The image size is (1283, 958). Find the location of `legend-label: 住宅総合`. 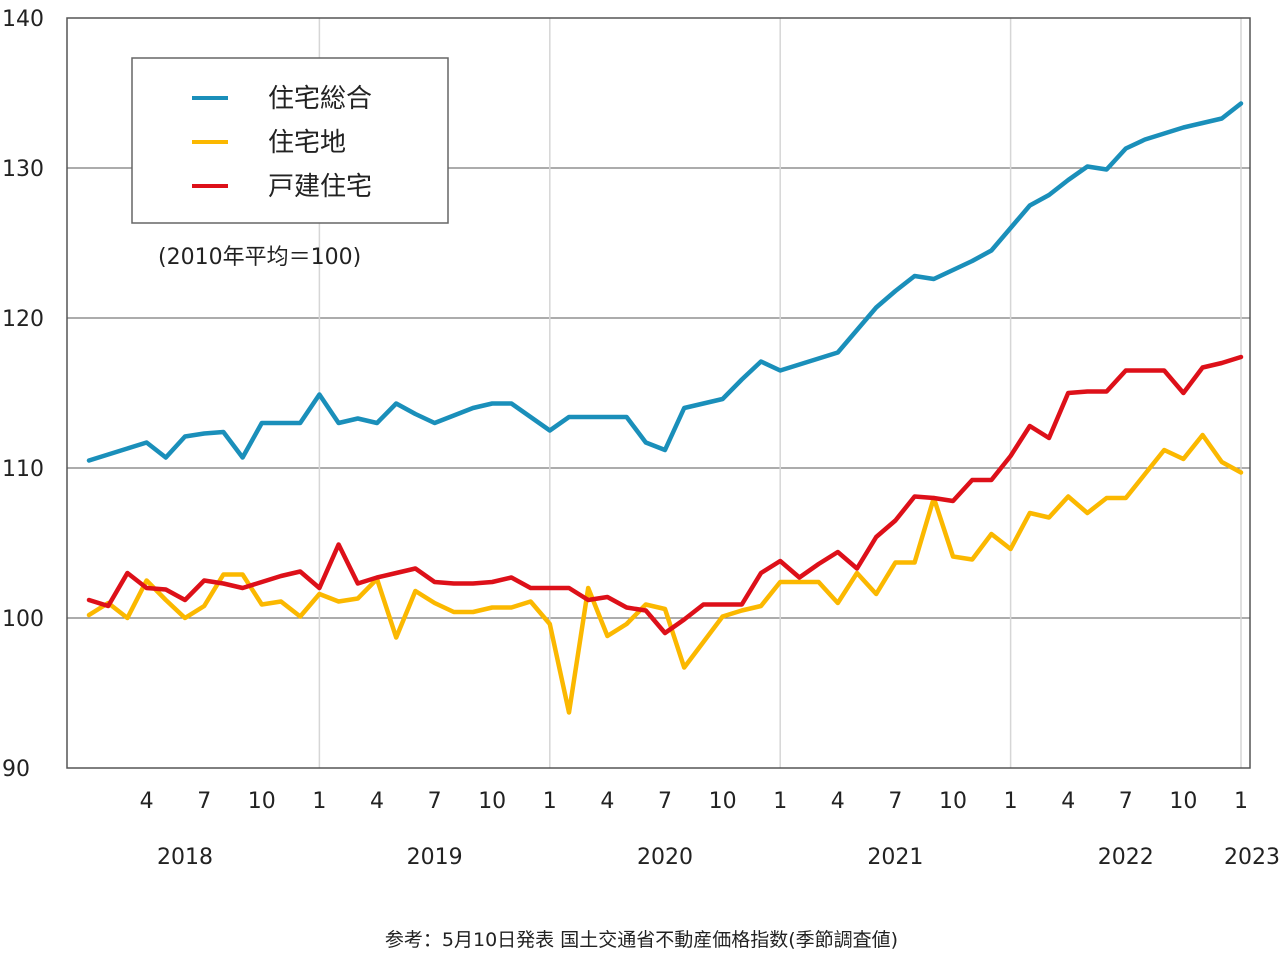

legend-label: 住宅総合 is located at coordinates (320, 99).